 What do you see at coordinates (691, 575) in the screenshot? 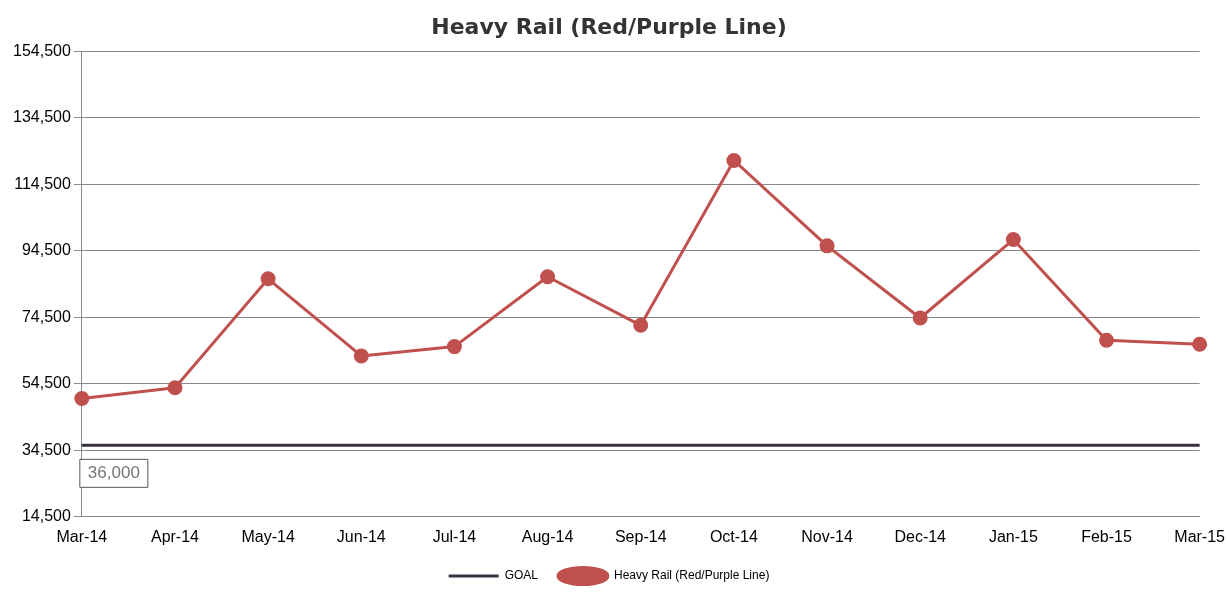
I see `legend-label: Heavy Rail (Red/Purple Line)` at bounding box center [691, 575].